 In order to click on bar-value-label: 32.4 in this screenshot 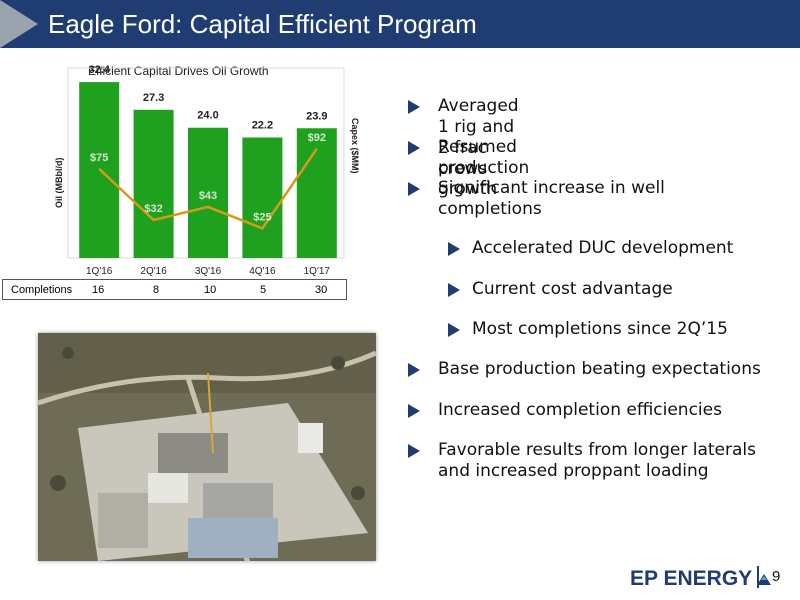, I will do `click(99, 70)`.